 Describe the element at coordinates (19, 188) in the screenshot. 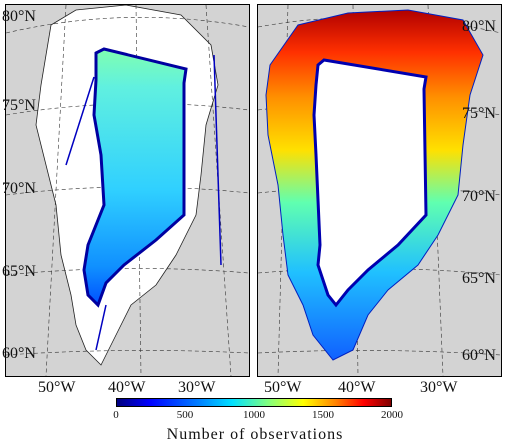

I see `lat-label-left-70: 70°N` at that location.